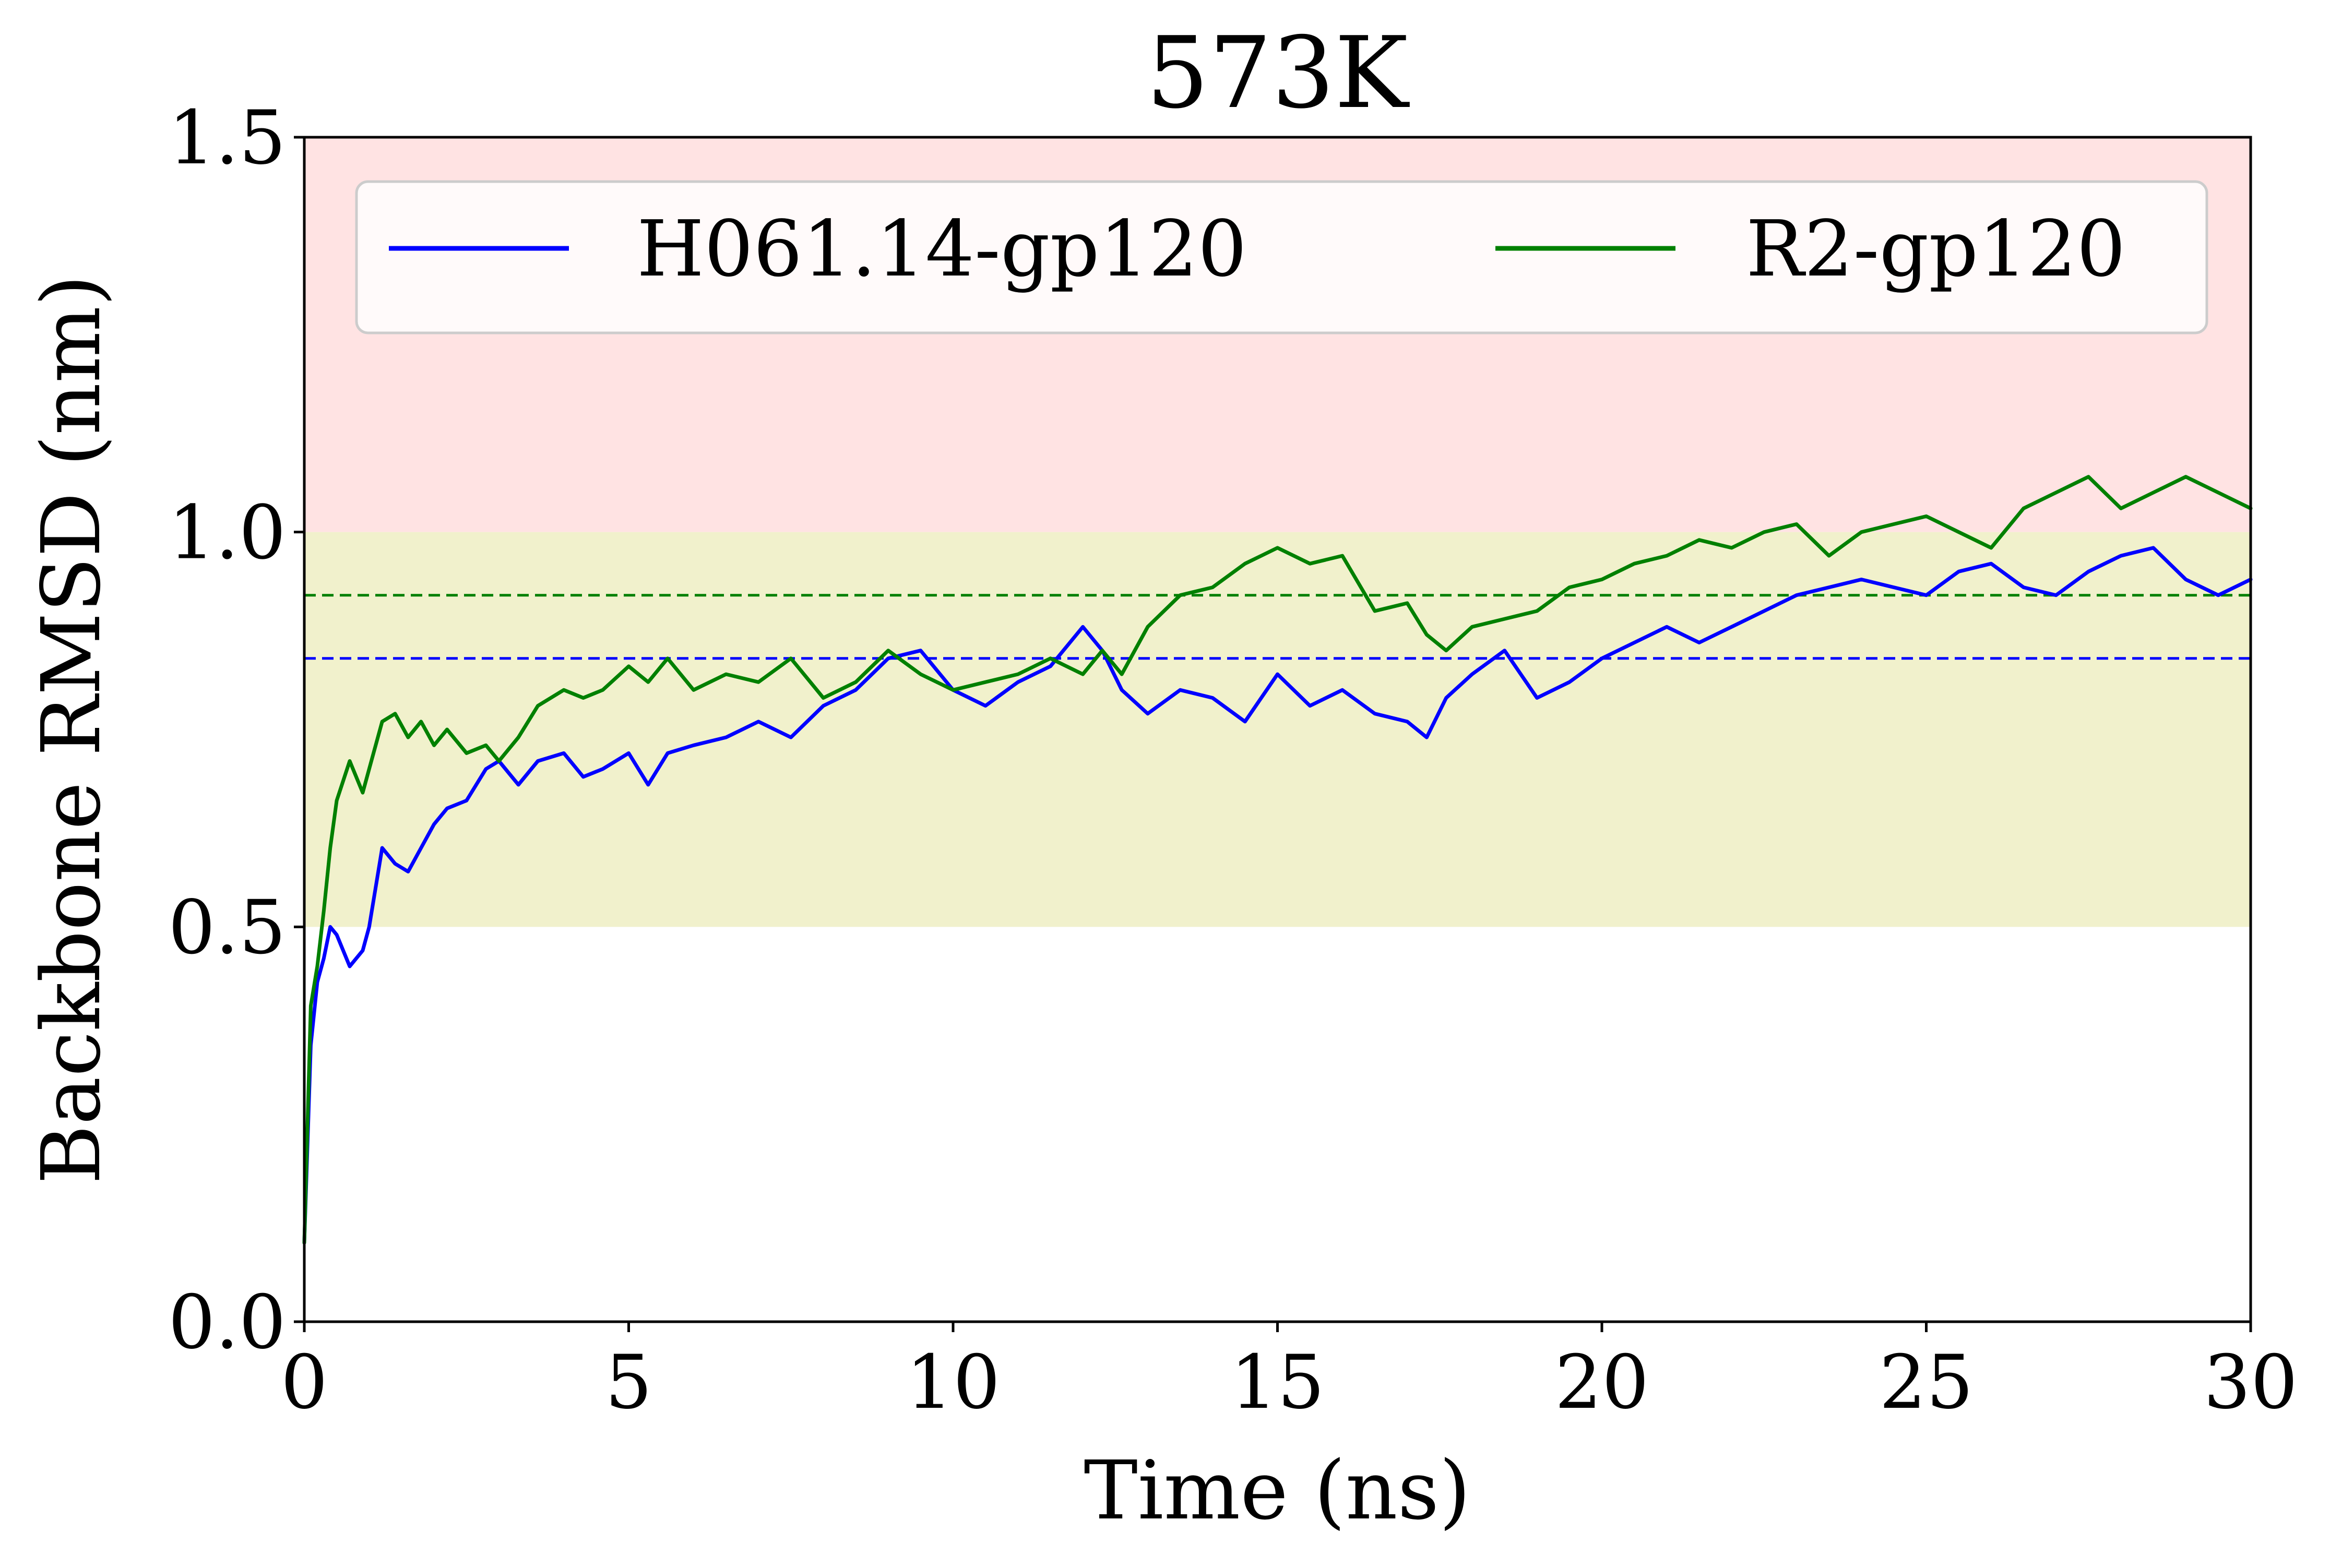 This screenshot has height=1568, width=2330. What do you see at coordinates (1602, 1382) in the screenshot?
I see `x-tick-label: 20` at bounding box center [1602, 1382].